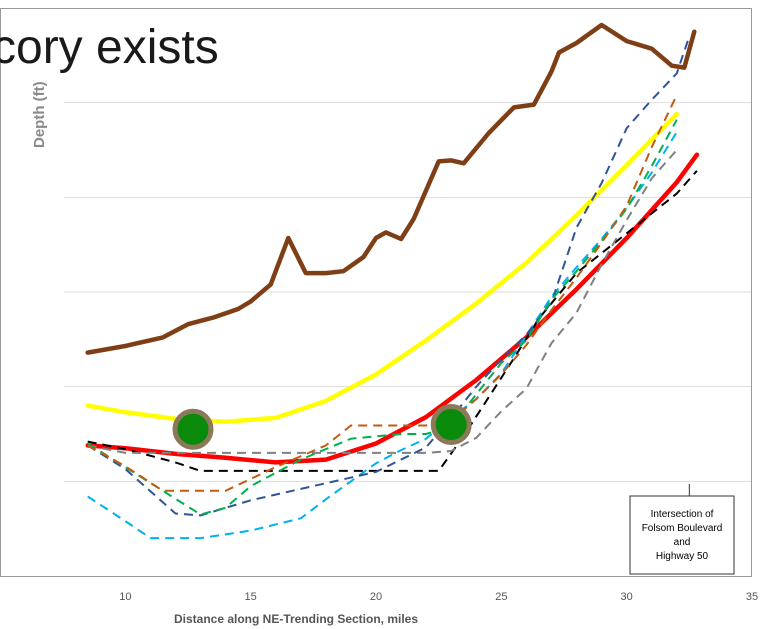 This screenshot has width=762, height=629. What do you see at coordinates (39, 114) in the screenshot?
I see `y-axis-label: Depth (ft)` at bounding box center [39, 114].